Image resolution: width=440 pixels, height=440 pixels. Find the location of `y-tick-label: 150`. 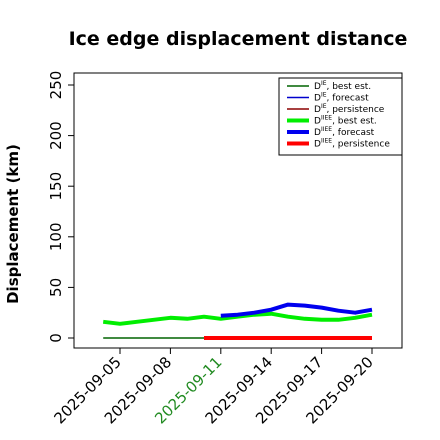

y-tick-label: 150 is located at coordinates (56, 186).